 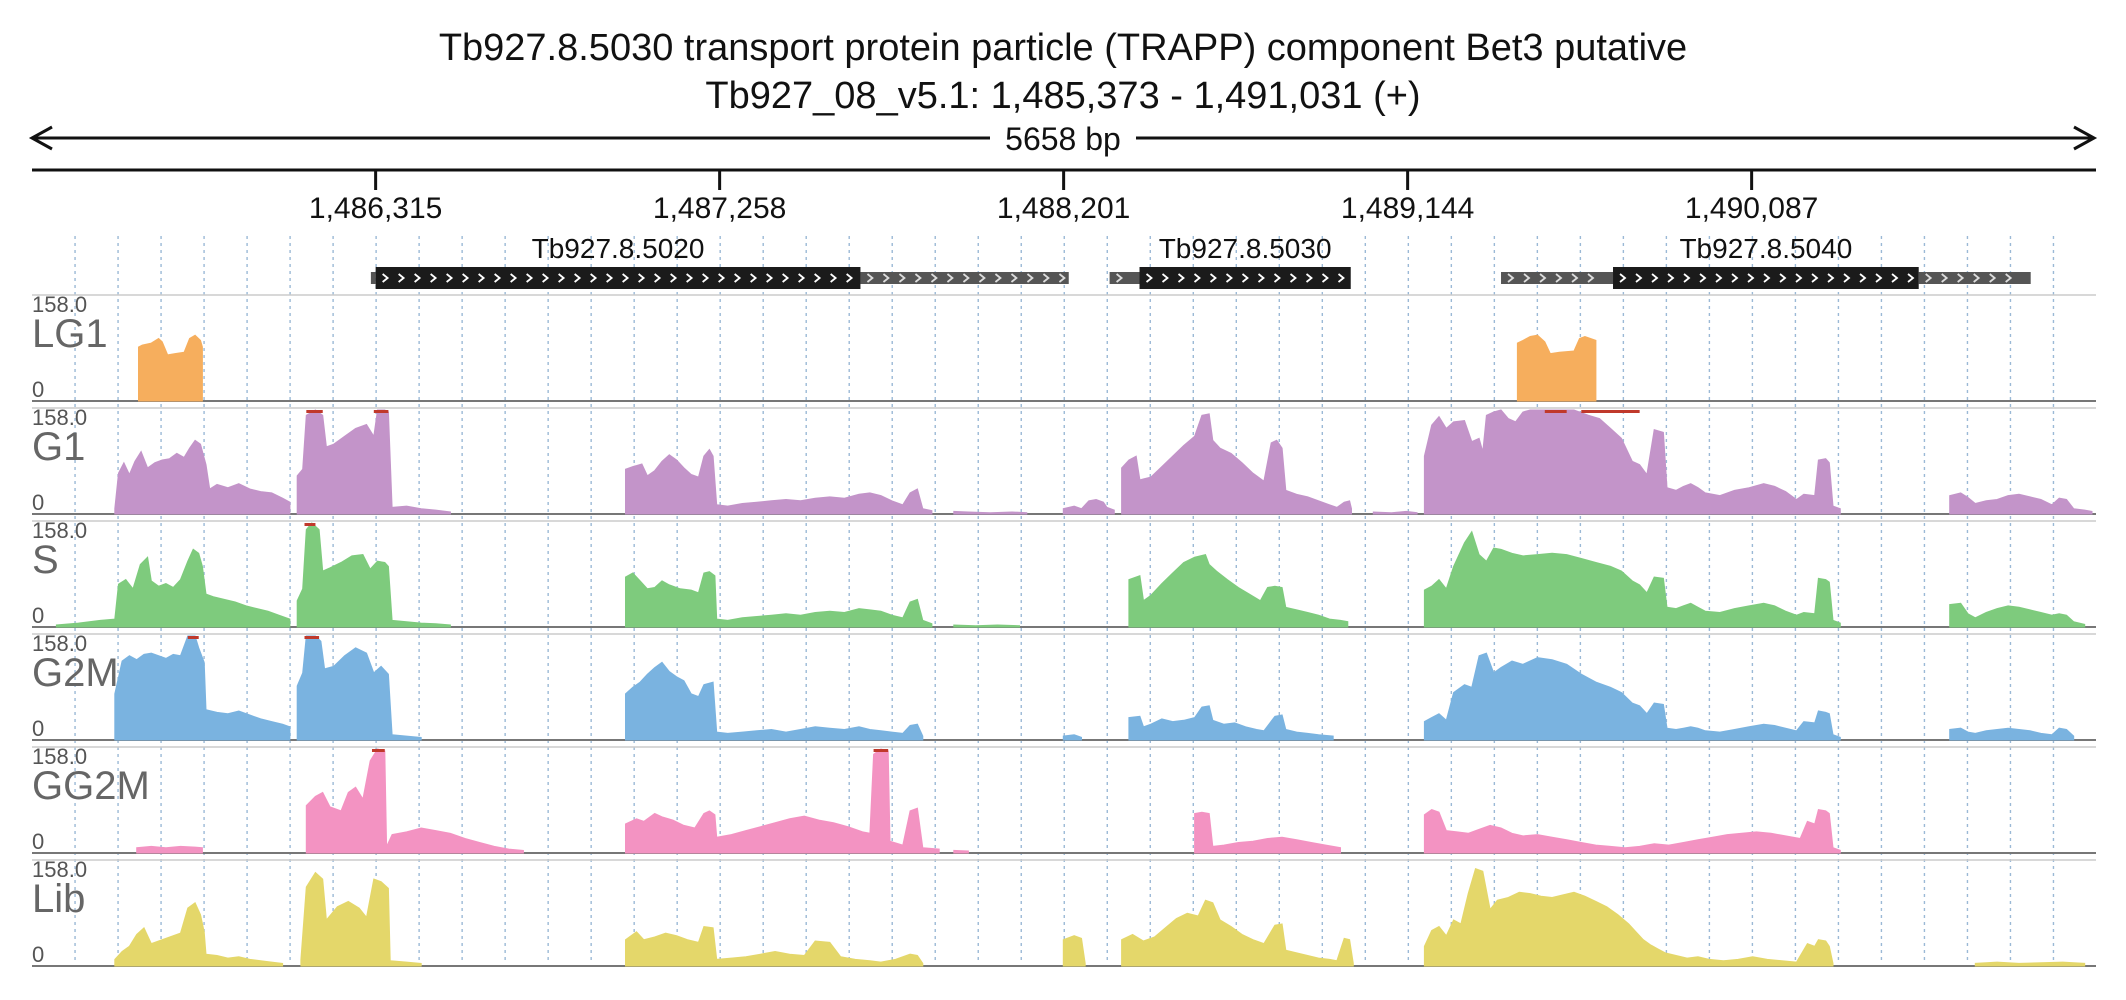 What do you see at coordinates (1064, 347) in the screenshot?
I see `coverage-track-lg1: 158.0 0 LG1` at bounding box center [1064, 347].